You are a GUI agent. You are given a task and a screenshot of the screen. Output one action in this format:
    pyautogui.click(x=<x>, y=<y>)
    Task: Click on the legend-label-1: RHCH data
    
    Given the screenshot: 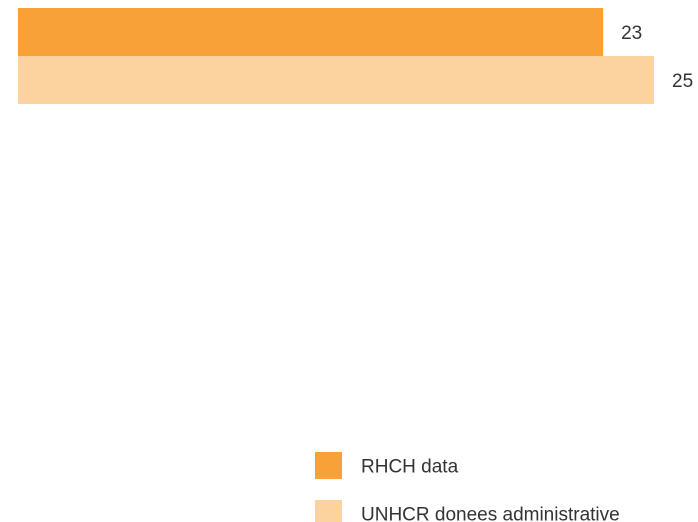 What is the action you would take?
    pyautogui.click(x=410, y=467)
    